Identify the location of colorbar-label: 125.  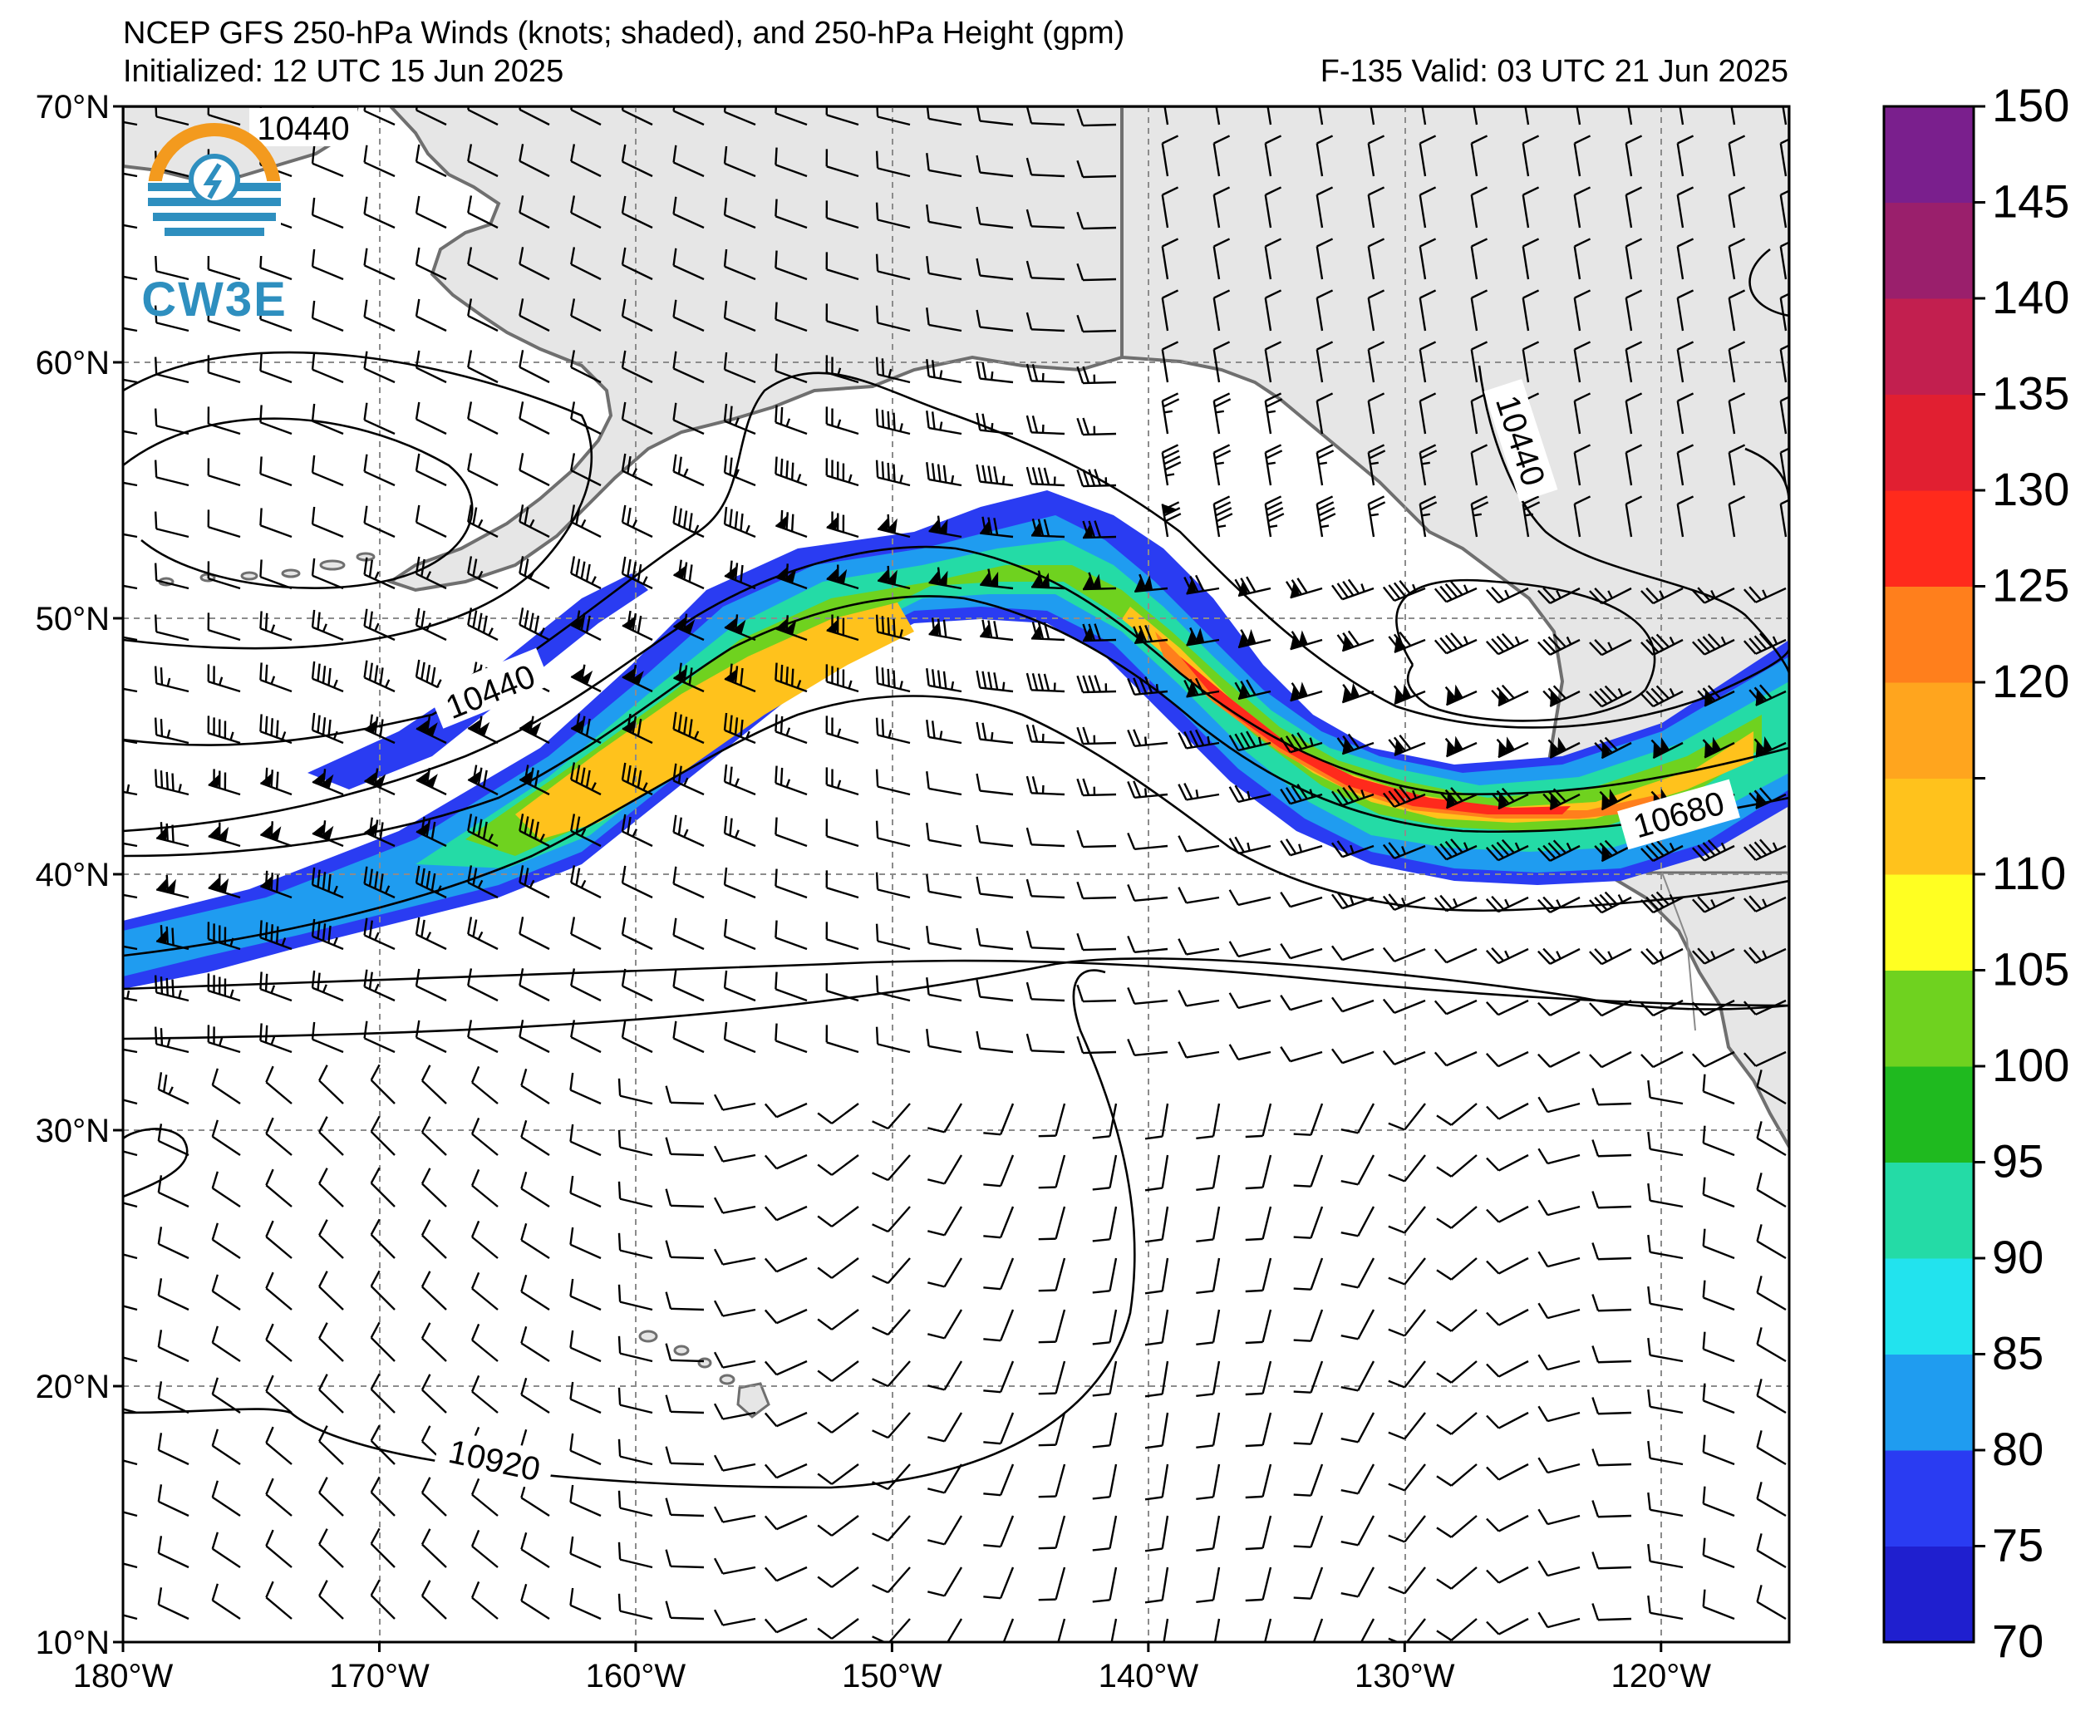
(2030, 585).